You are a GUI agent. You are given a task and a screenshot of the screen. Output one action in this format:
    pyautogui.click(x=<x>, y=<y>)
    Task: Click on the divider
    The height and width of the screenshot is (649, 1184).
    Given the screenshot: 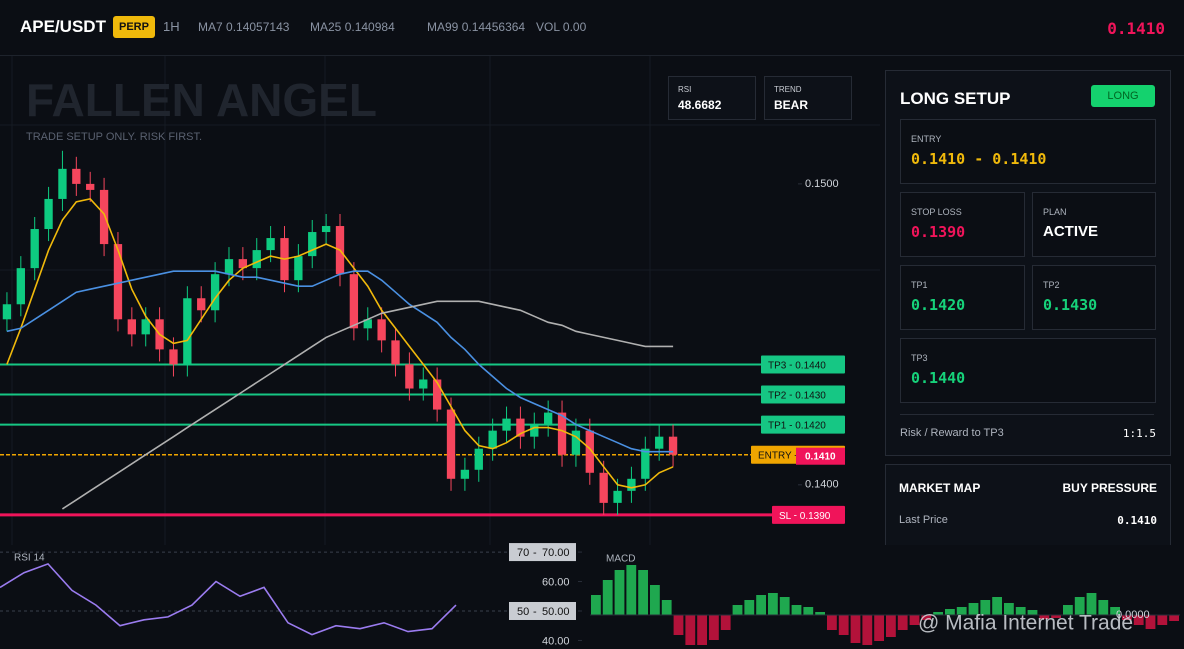 What is the action you would take?
    pyautogui.click(x=1027, y=414)
    